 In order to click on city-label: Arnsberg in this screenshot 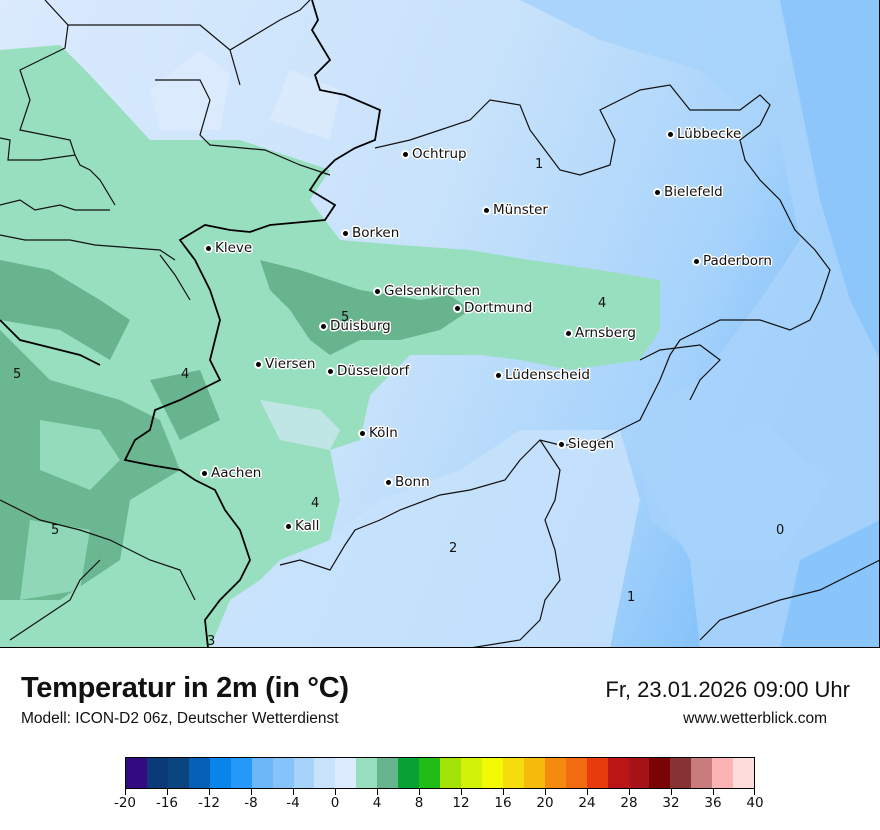, I will do `click(605, 333)`.